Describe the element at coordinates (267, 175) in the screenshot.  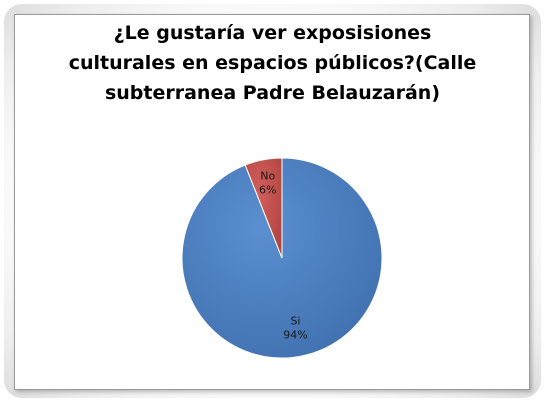
I see `slice-name-label-no: No` at that location.